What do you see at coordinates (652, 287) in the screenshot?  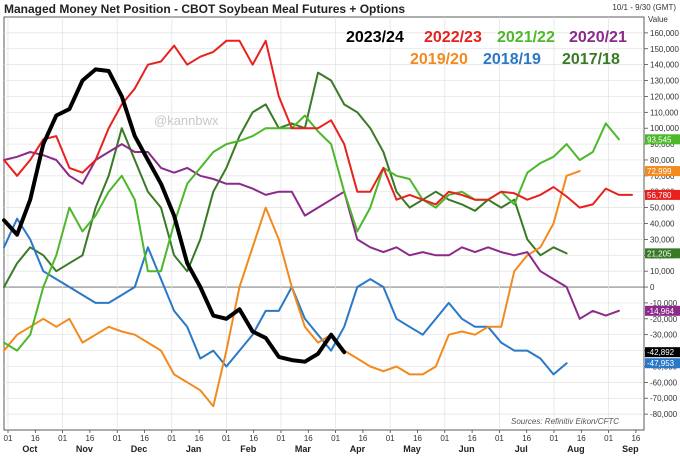 I see `y-tick-label: 0` at bounding box center [652, 287].